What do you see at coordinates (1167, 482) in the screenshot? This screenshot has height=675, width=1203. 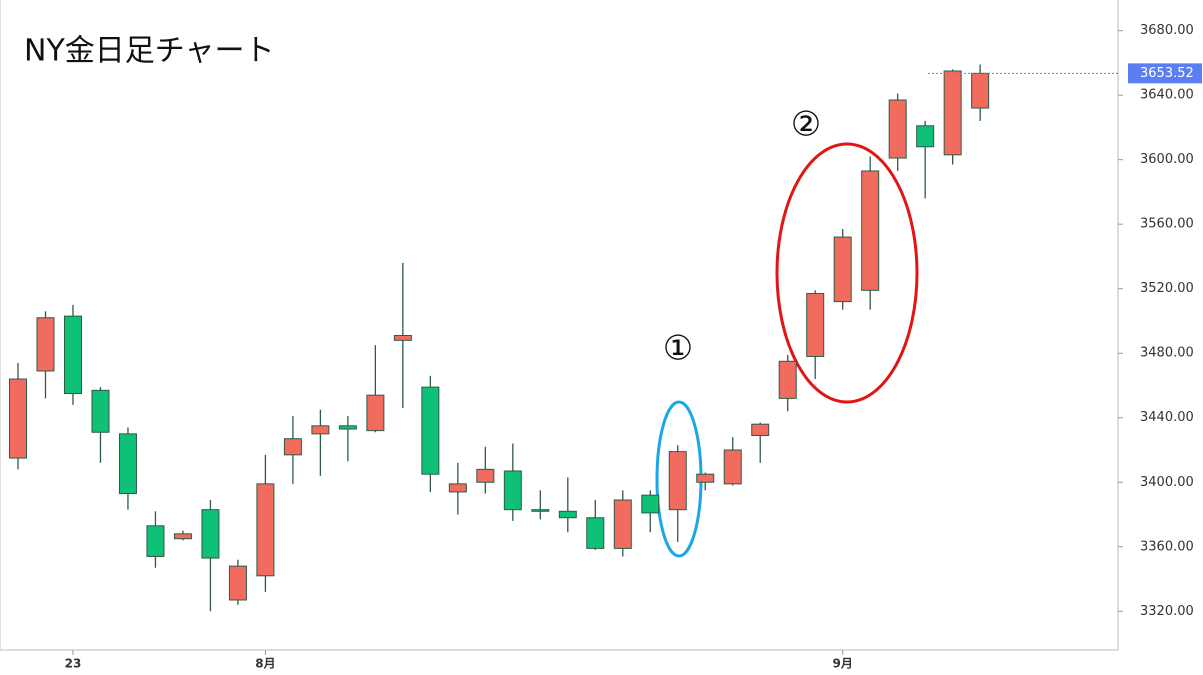 I see `y-tick-label: 3400.00` at bounding box center [1167, 482].